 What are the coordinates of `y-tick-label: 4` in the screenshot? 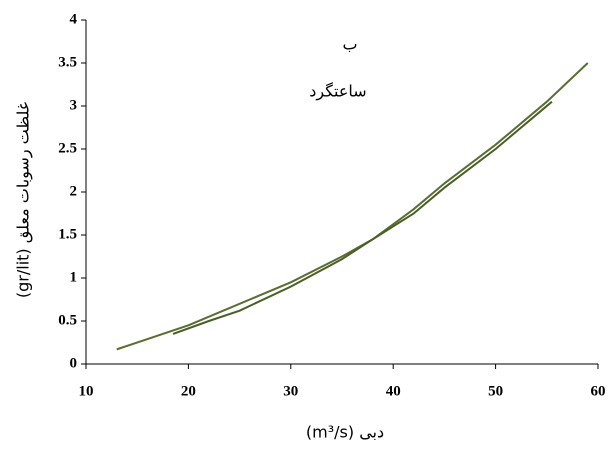 It's located at (74, 19).